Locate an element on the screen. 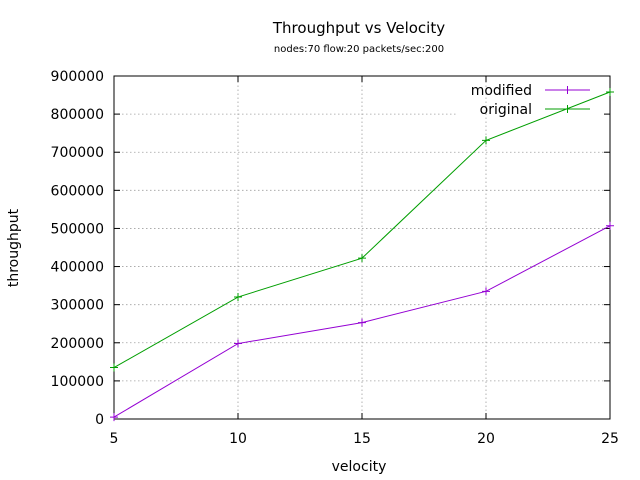 This screenshot has width=640, height=480. y-axis-label: throughput is located at coordinates (14, 247).